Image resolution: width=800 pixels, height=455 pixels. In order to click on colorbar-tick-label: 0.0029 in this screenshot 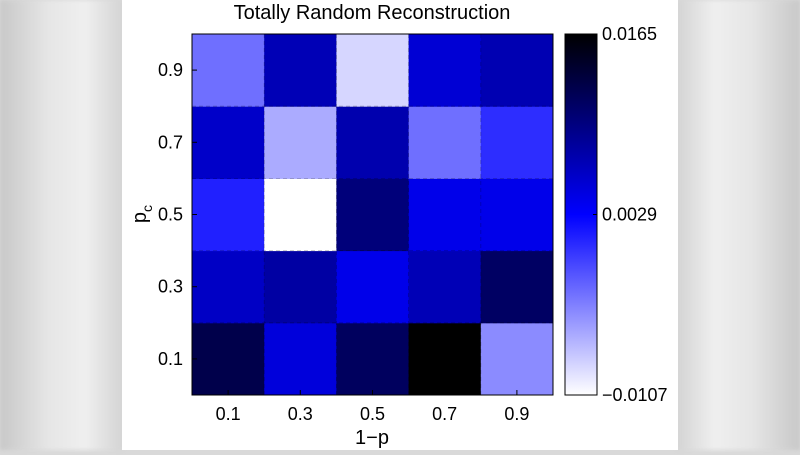, I will do `click(629, 215)`.